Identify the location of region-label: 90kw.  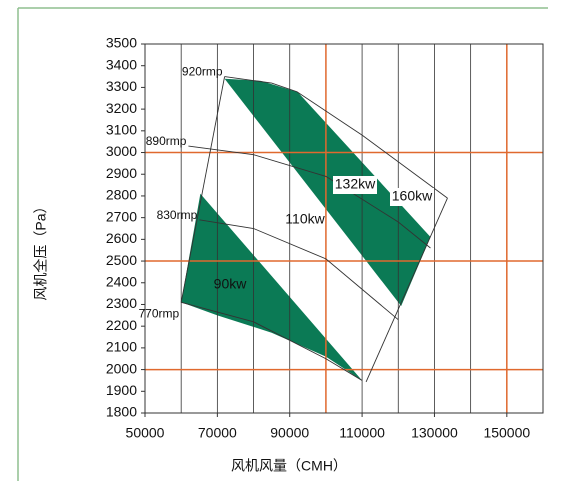
(231, 284).